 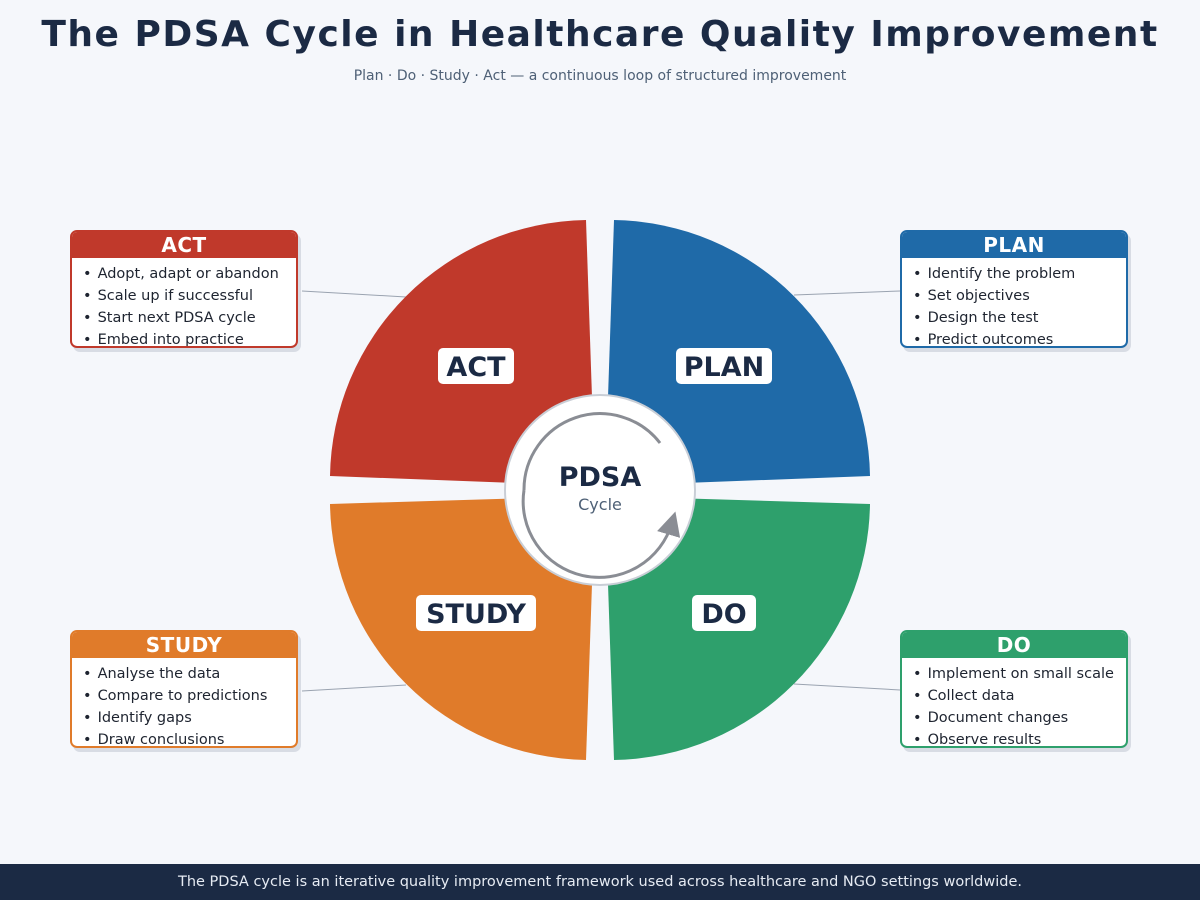 I want to click on plan-card-item: Design the test, so click(x=1019, y=318).